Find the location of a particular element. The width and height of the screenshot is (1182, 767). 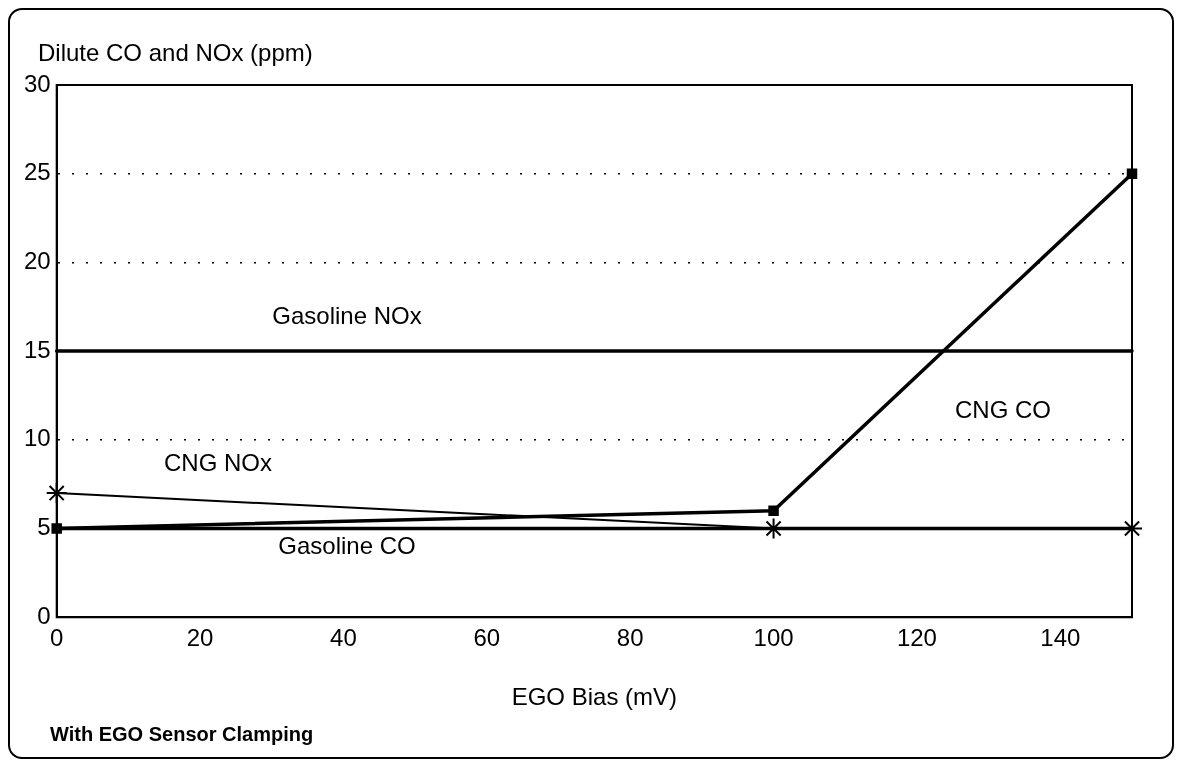

series-label: CNG CO is located at coordinates (1002, 409).